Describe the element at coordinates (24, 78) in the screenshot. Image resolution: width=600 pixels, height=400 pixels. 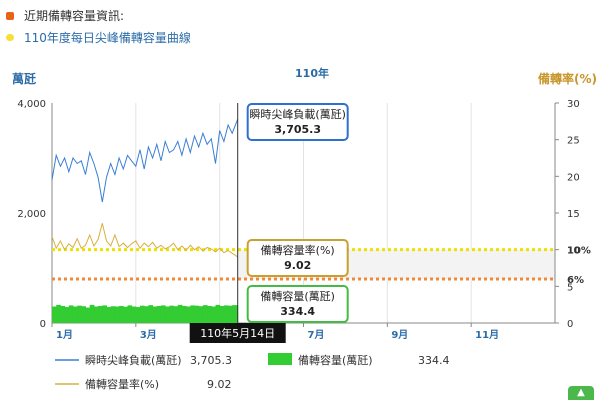
I see `left-axis-label: 萬瓩` at that location.